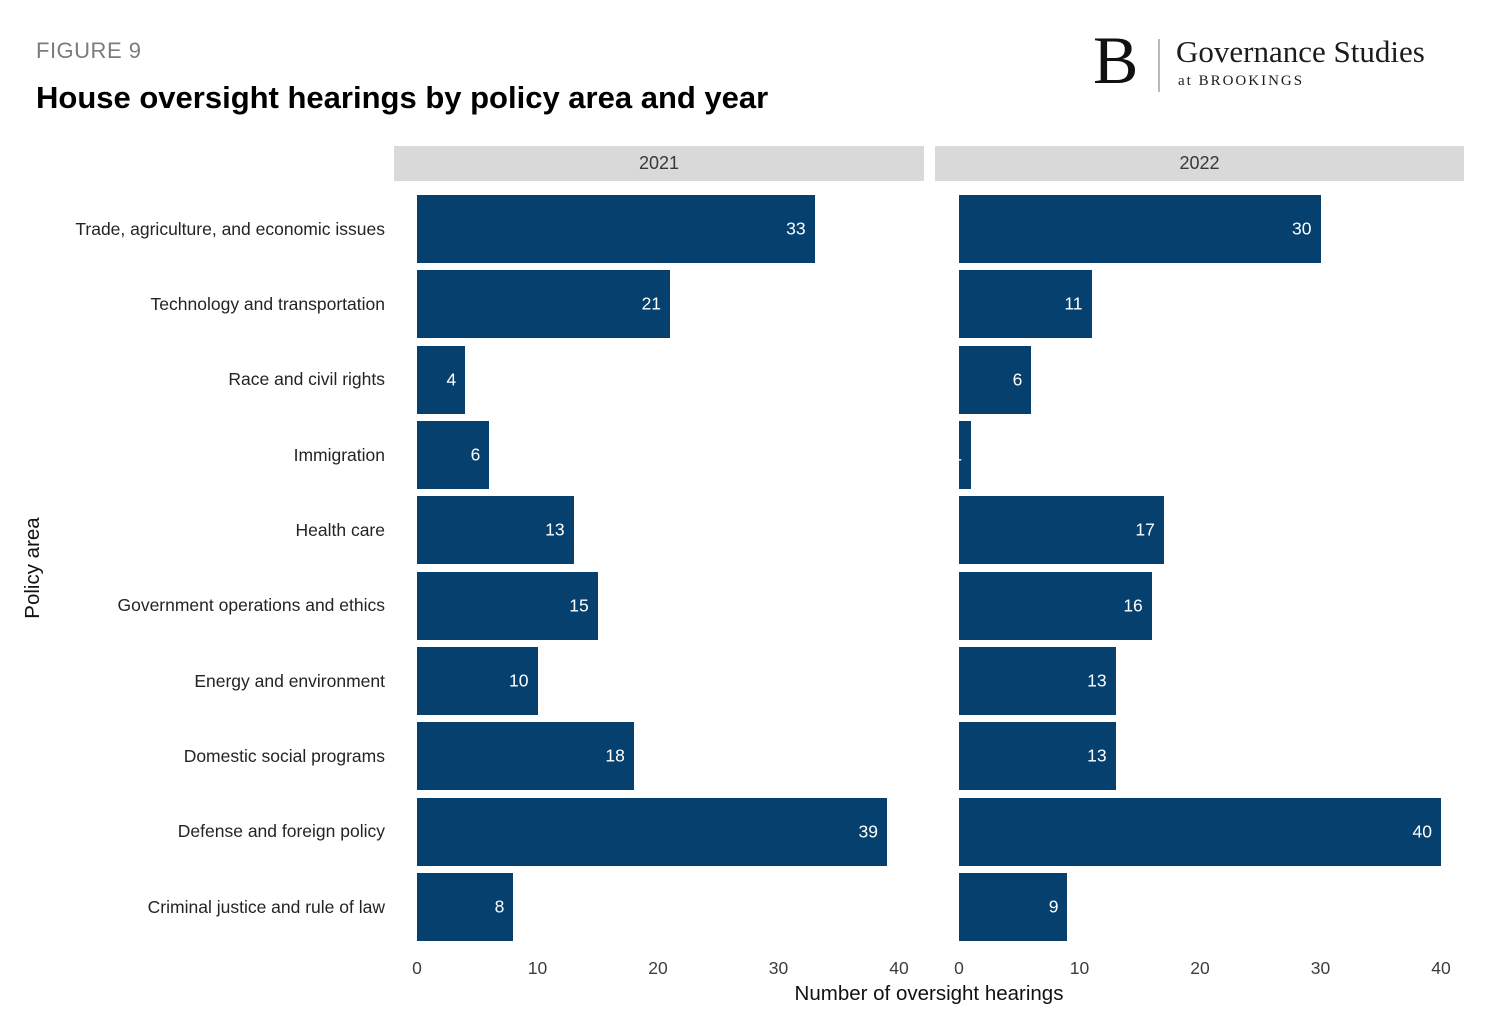  Describe the element at coordinates (89, 50) in the screenshot. I see `figure-label: FIGURE 9` at that location.